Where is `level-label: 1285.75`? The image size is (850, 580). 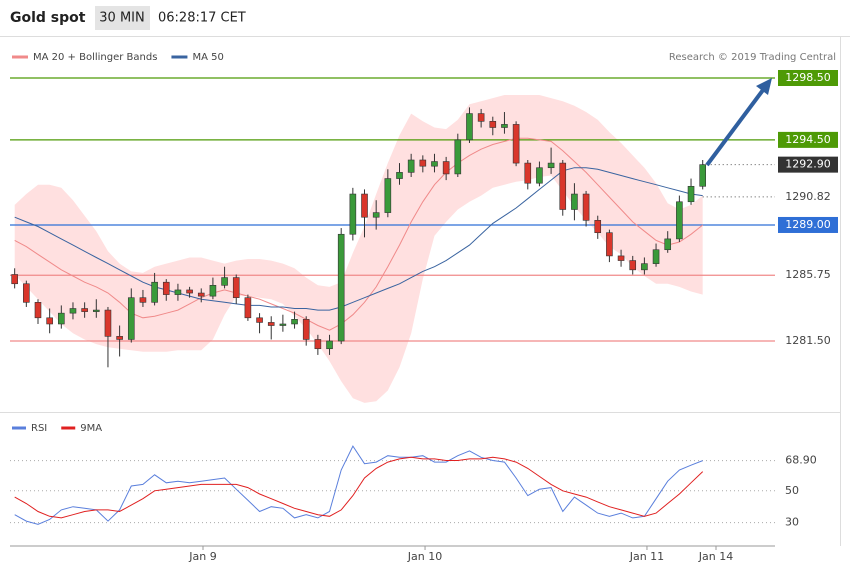 level-label: 1285.75 is located at coordinates (808, 274).